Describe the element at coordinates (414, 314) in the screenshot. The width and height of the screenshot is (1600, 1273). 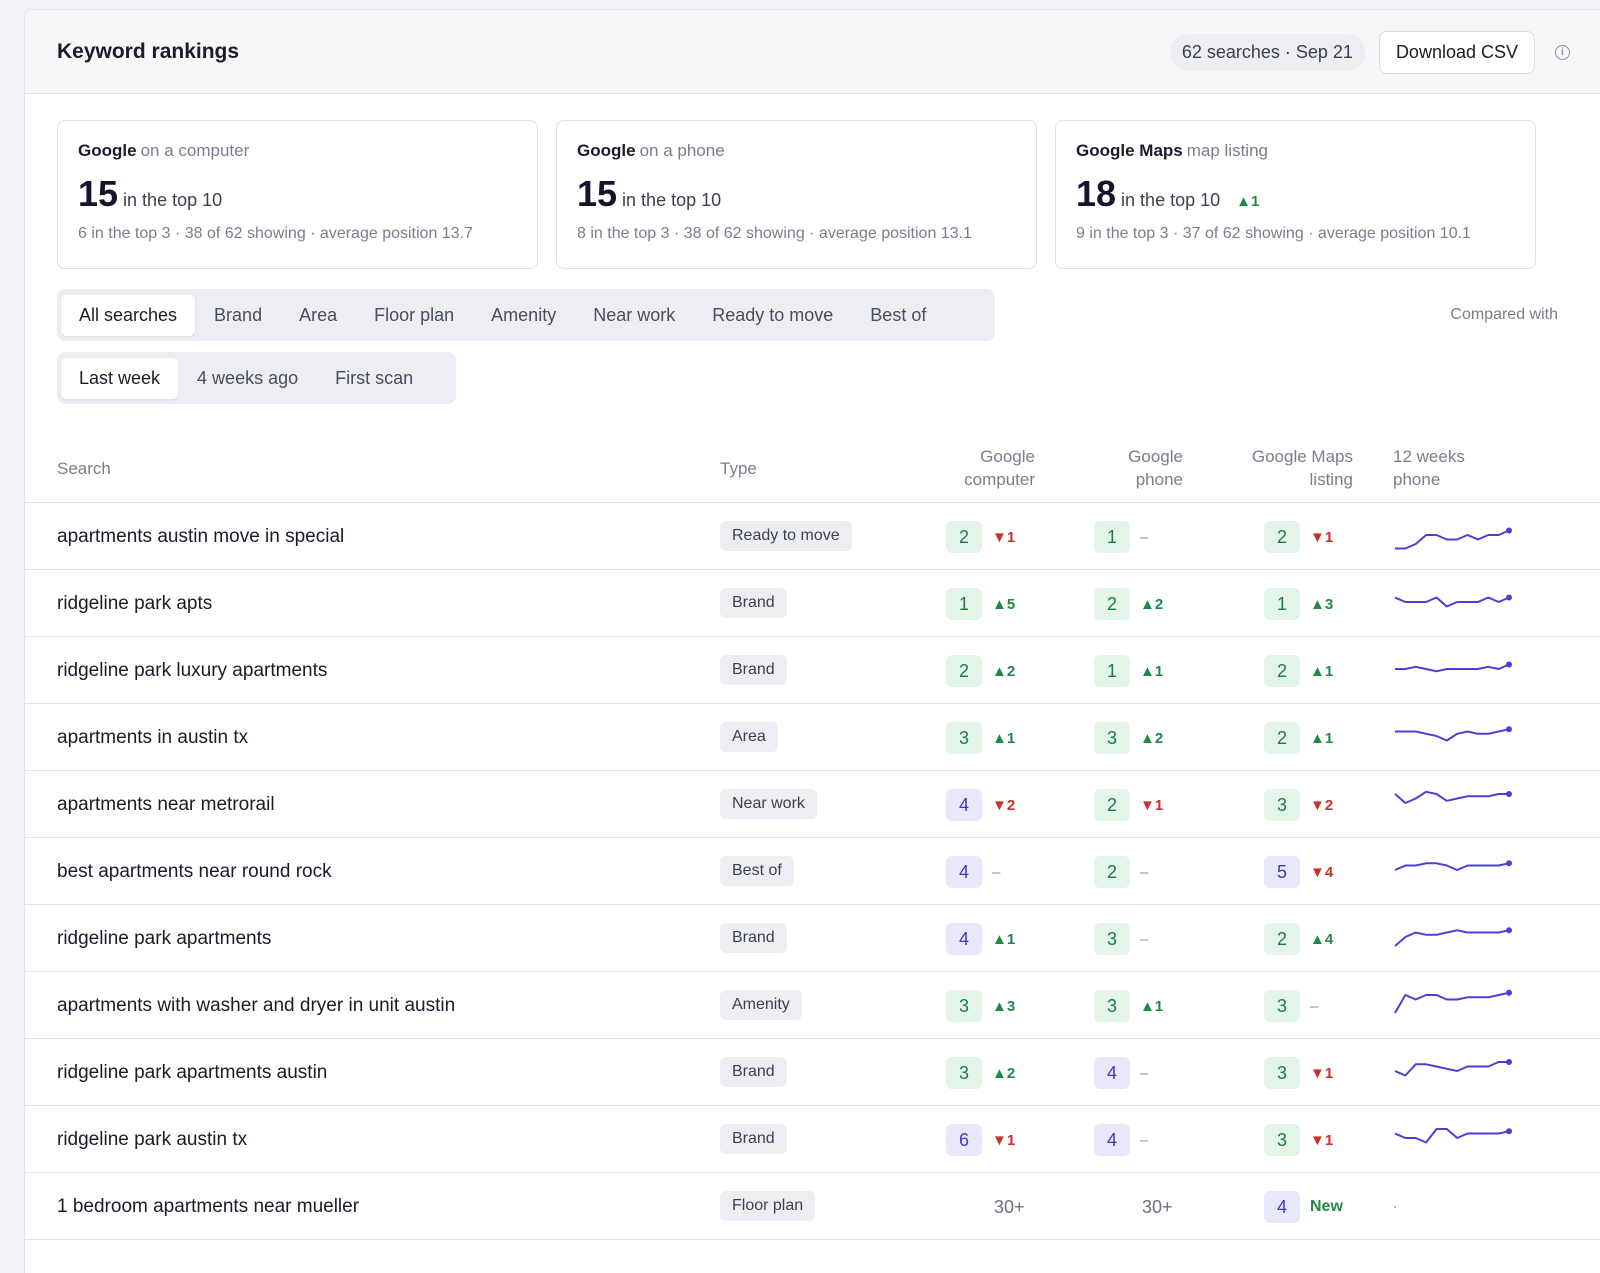
I see `tab-floor-plan: Floor plan` at that location.